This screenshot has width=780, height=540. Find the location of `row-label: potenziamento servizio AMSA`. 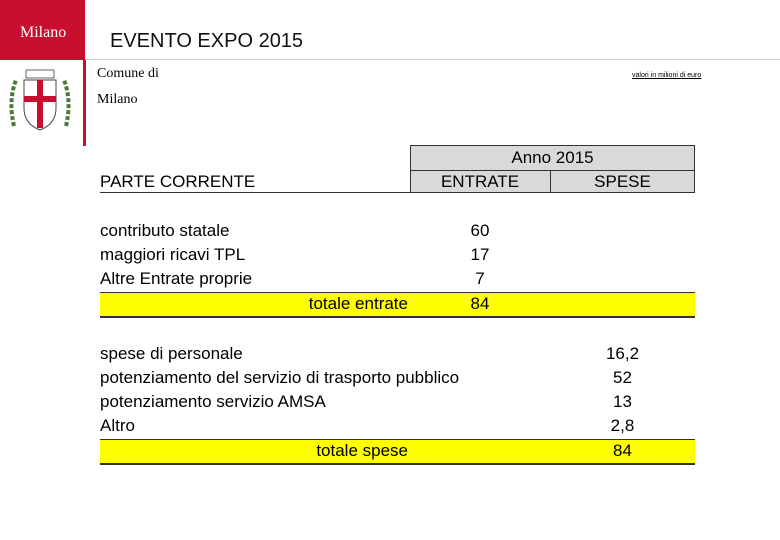

row-label: potenziamento servizio AMSA is located at coordinates (213, 401).